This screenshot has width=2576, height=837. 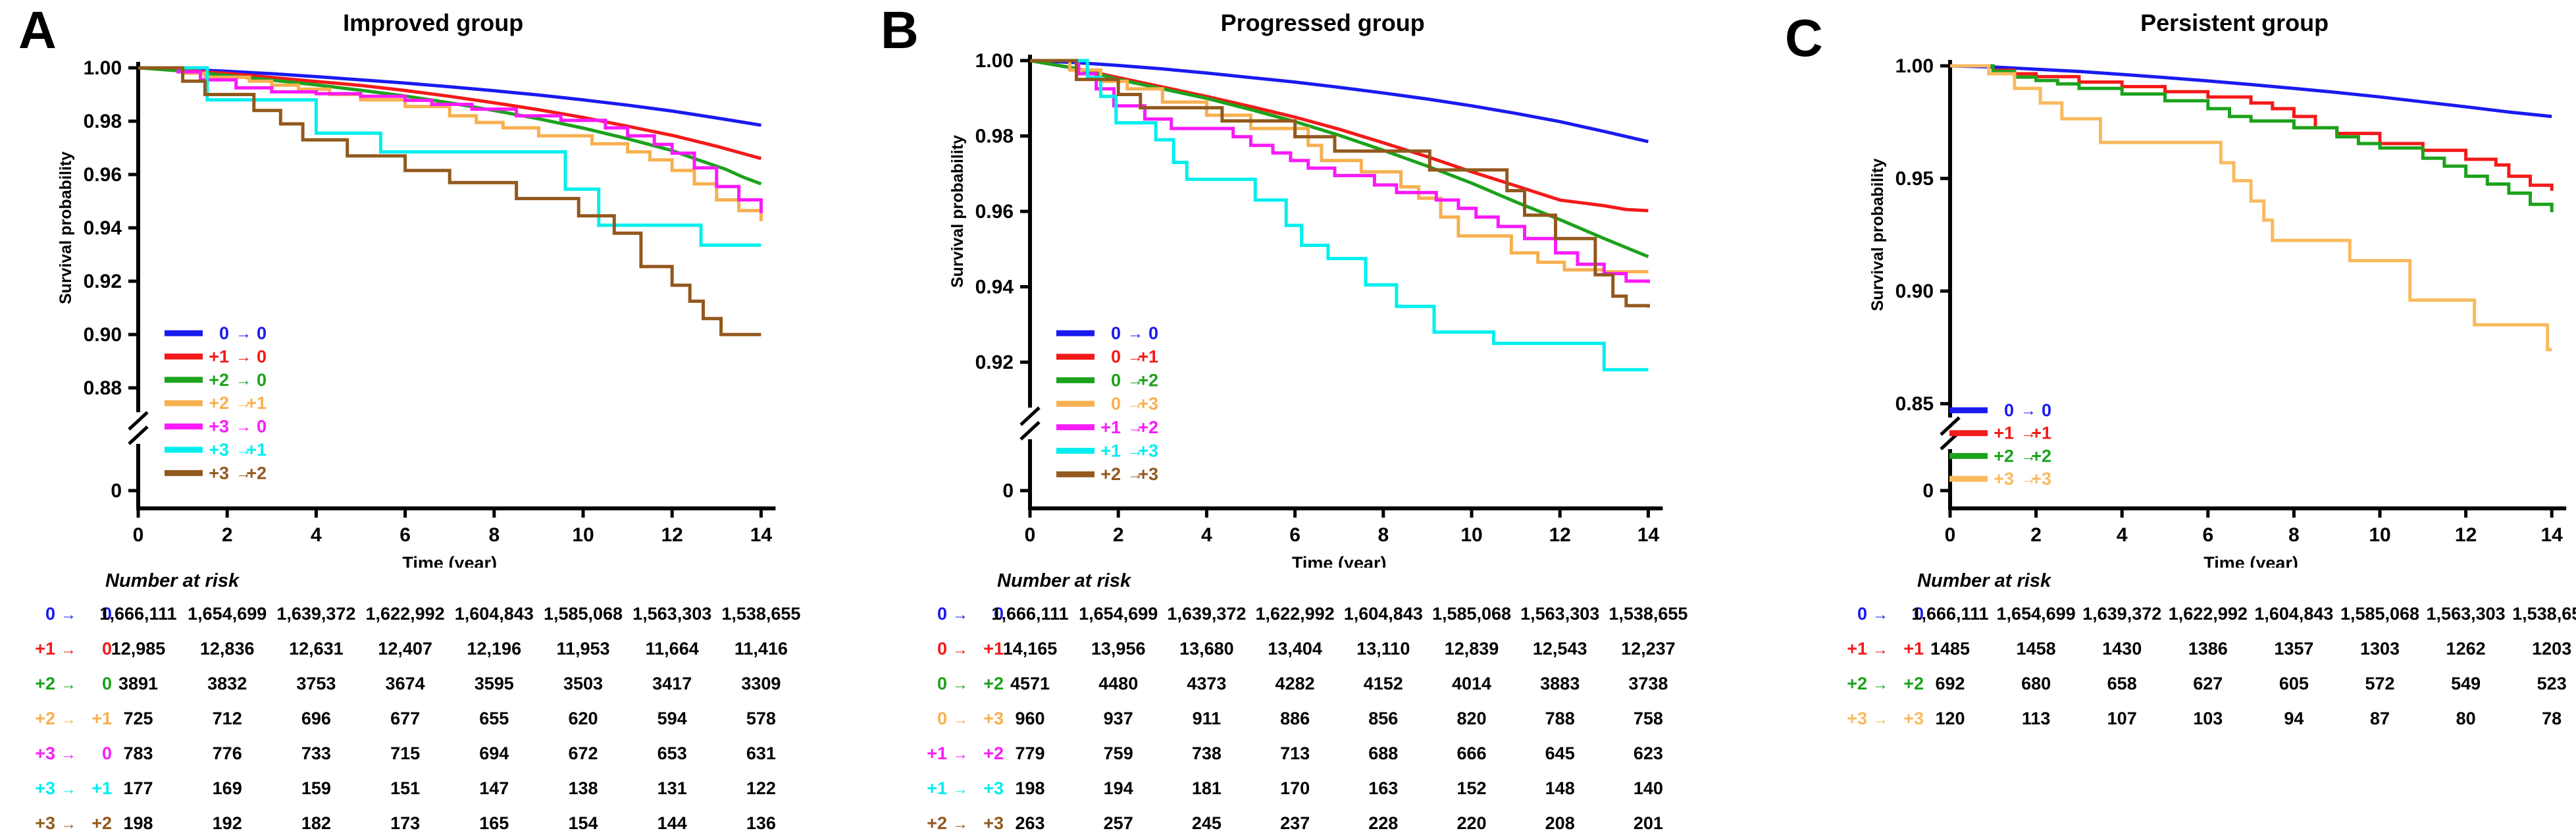 What do you see at coordinates (1295, 614) in the screenshot?
I see `risk-cell: 1,622,992` at bounding box center [1295, 614].